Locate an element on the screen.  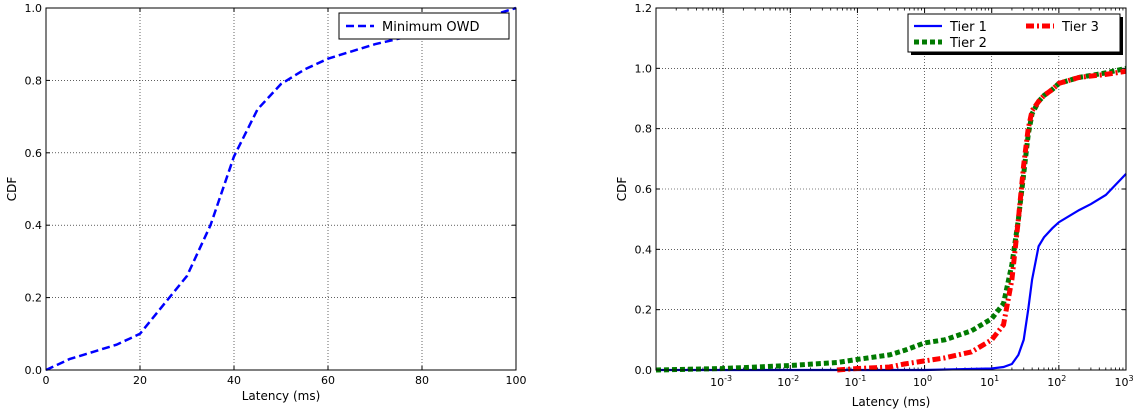
x-tick-label: 80 is located at coordinates (422, 380).